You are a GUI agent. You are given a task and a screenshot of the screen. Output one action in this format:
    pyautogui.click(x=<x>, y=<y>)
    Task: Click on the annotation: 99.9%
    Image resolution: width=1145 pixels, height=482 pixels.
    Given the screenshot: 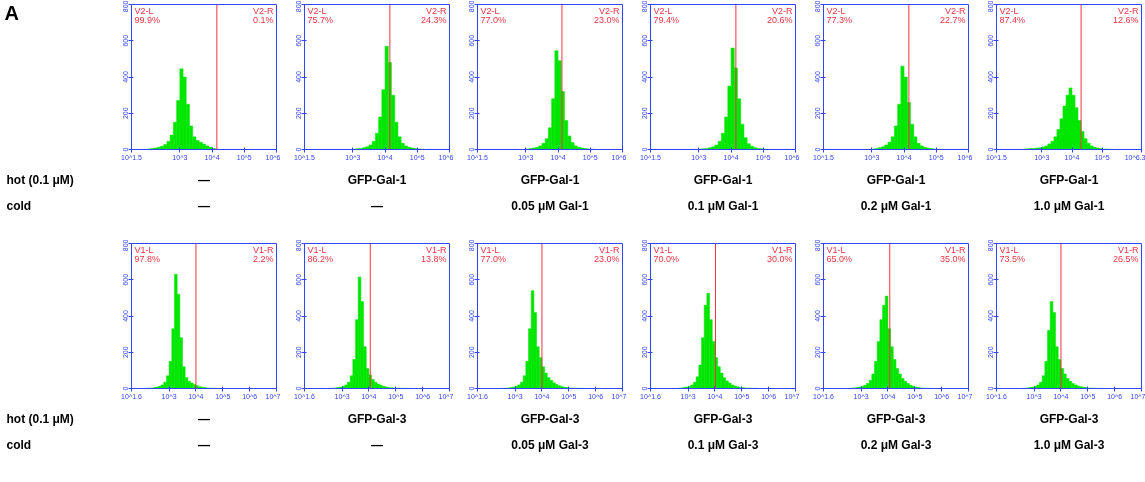 What is the action you would take?
    pyautogui.click(x=147, y=19)
    